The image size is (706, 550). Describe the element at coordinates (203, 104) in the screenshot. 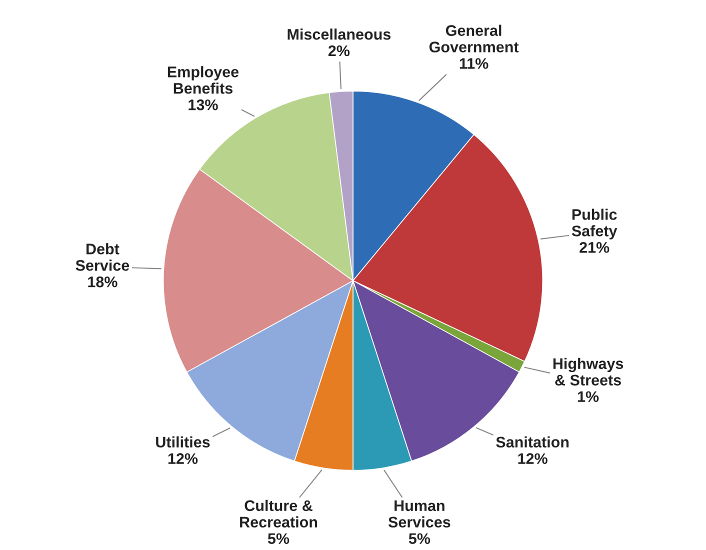

I see `data-label: 13%` at that location.